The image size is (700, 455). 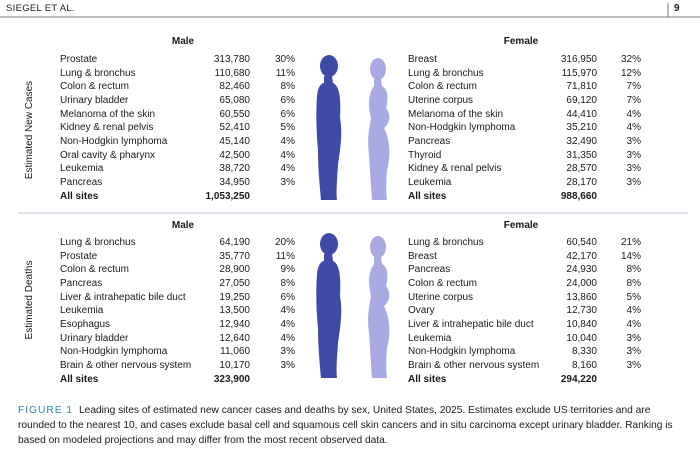 What do you see at coordinates (234, 284) in the screenshot?
I see `site-count: 27,050` at bounding box center [234, 284].